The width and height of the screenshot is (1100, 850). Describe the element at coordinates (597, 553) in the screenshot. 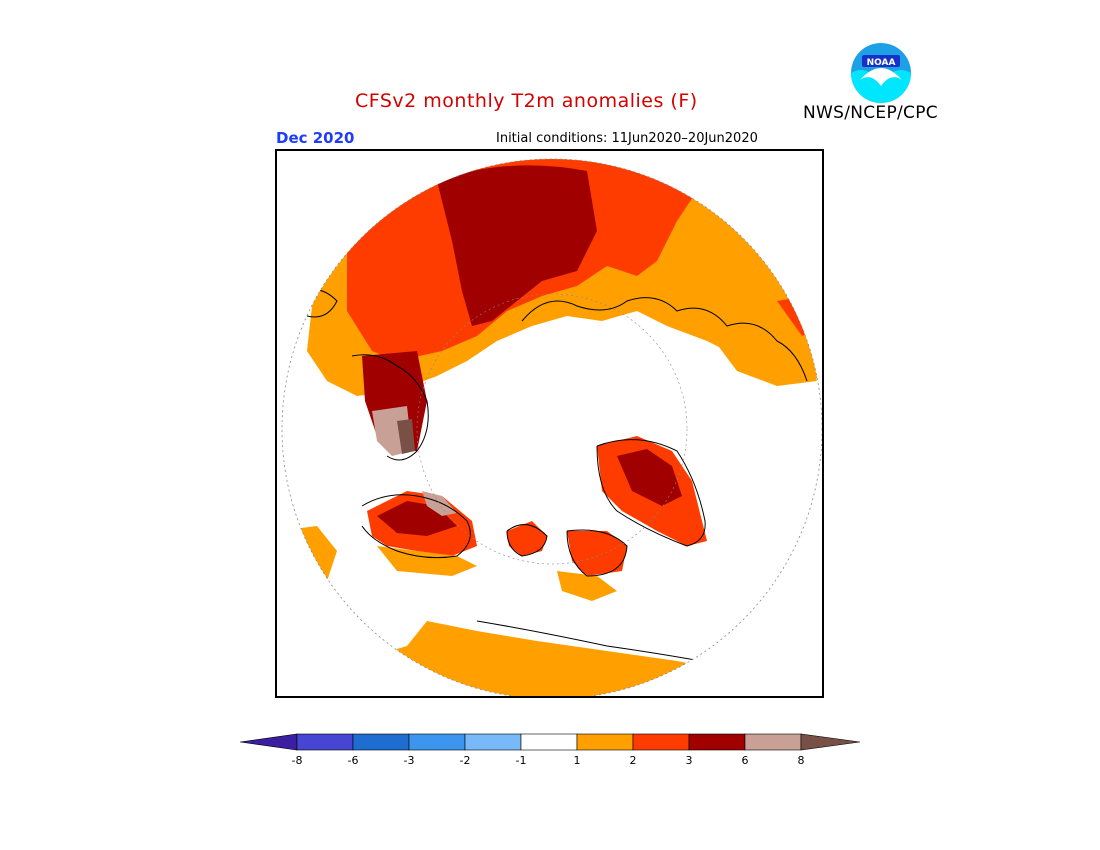

I see `anomaly-region-hudson` at that location.